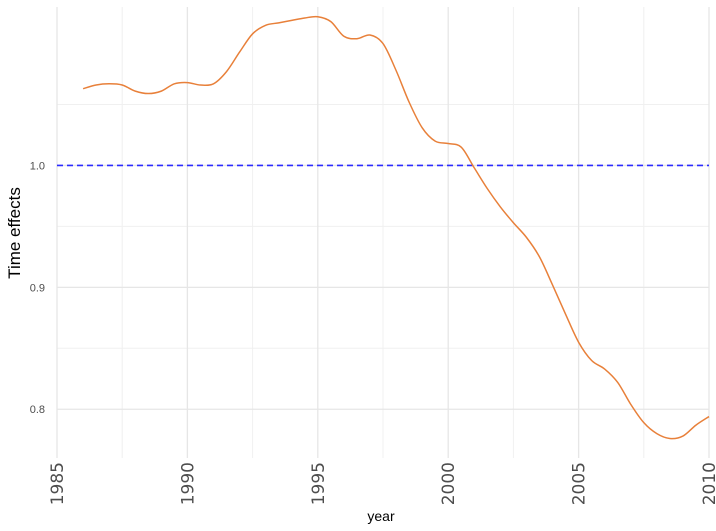 The height and width of the screenshot is (531, 716). What do you see at coordinates (319, 483) in the screenshot?
I see `x-tick-label: 1995` at bounding box center [319, 483].